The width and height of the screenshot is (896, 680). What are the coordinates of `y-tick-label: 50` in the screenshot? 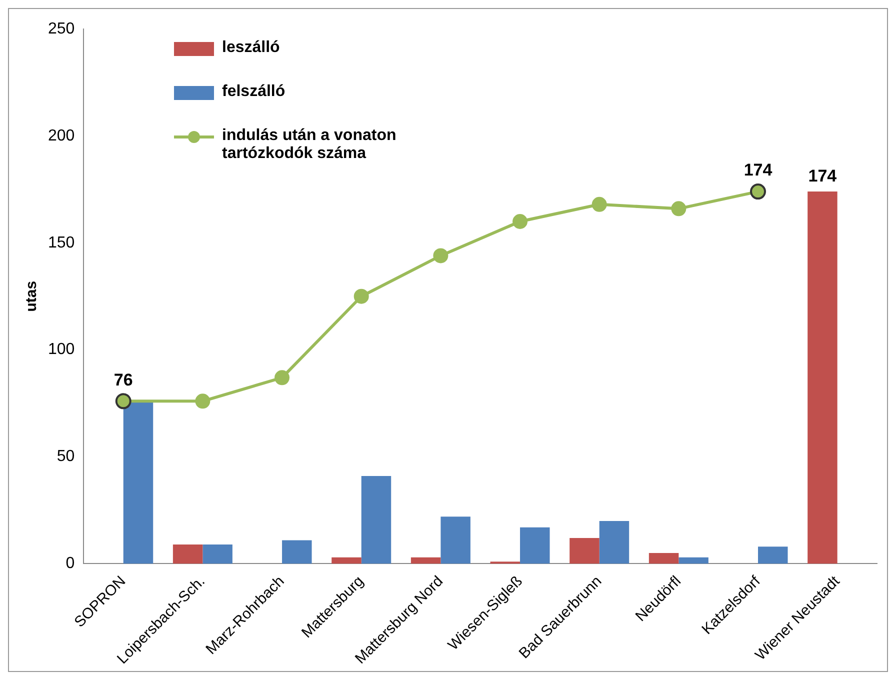 It's located at (65, 457).